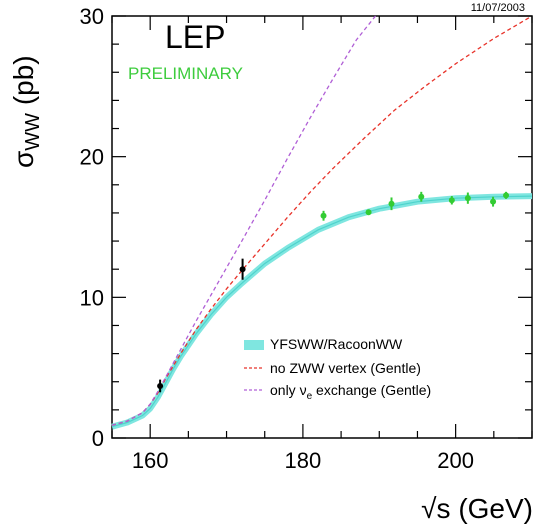 This screenshot has width=545, height=527. What do you see at coordinates (33, 131) in the screenshot?
I see `y-axis-subscript: WW` at bounding box center [33, 131].